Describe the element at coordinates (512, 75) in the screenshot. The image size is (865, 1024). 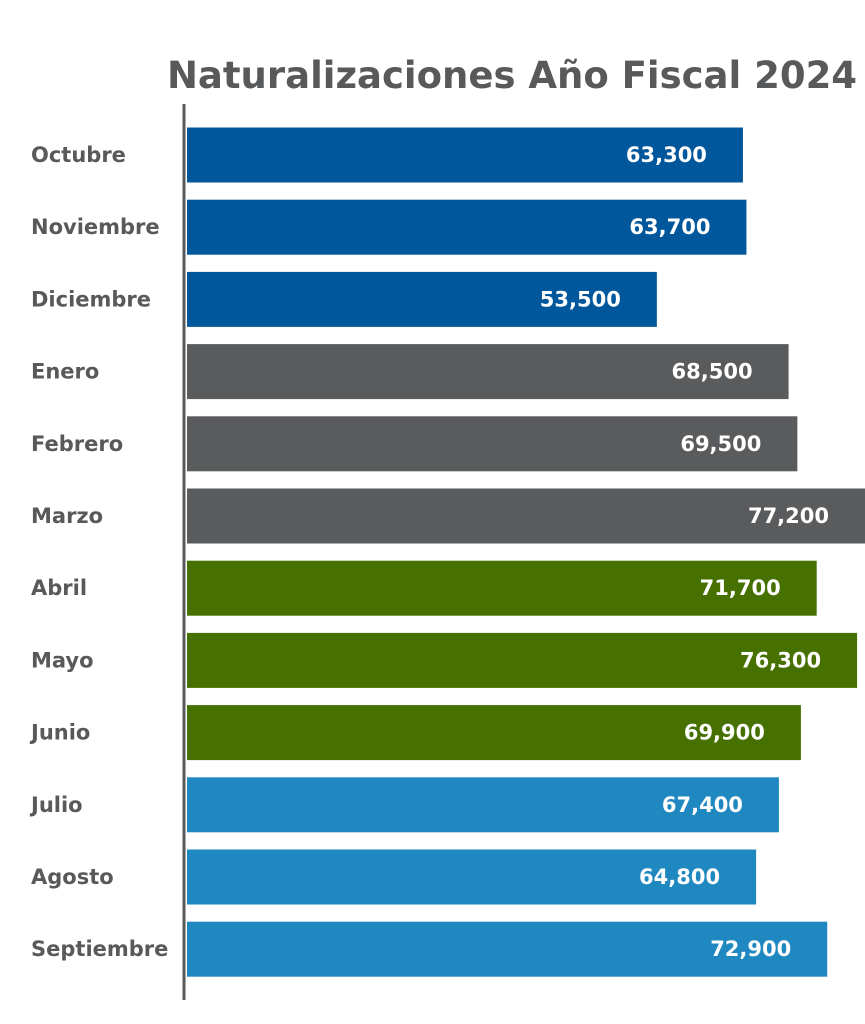
I see `chart-title: Naturalizaciones Año Fiscal 2024` at that location.